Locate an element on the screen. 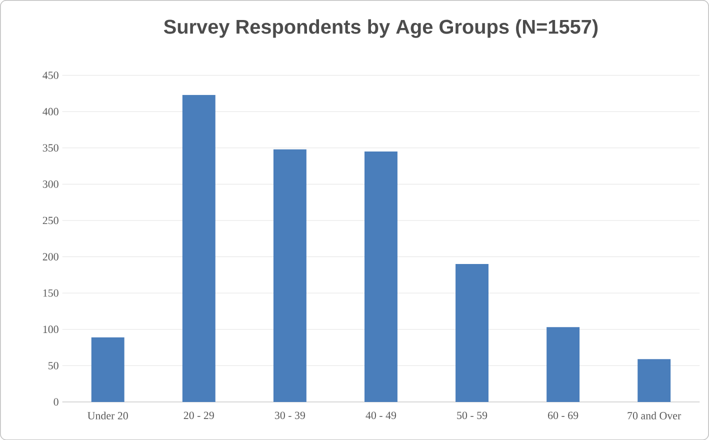 The height and width of the screenshot is (440, 709). x-tick-label: 20 - 29 is located at coordinates (199, 415).